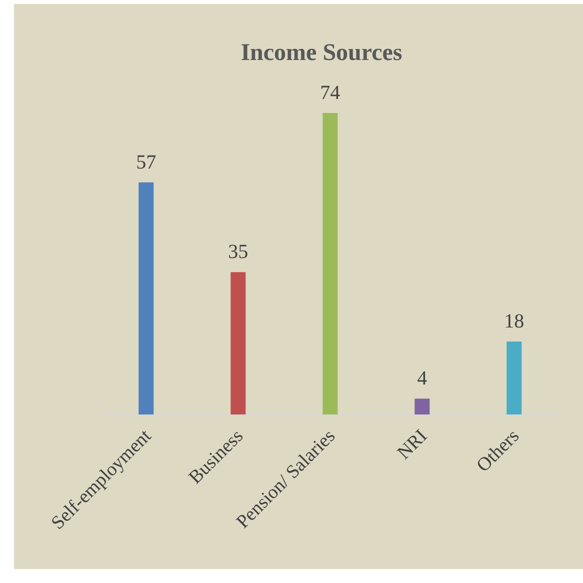 Image resolution: width=583 pixels, height=583 pixels. I want to click on data-label: 57, so click(146, 162).